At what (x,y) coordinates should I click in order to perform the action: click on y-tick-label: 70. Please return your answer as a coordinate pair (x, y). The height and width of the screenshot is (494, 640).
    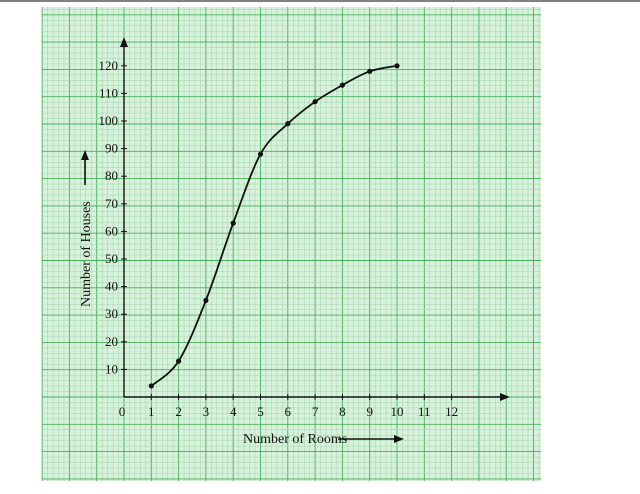
    Looking at the image, I should click on (111, 203).